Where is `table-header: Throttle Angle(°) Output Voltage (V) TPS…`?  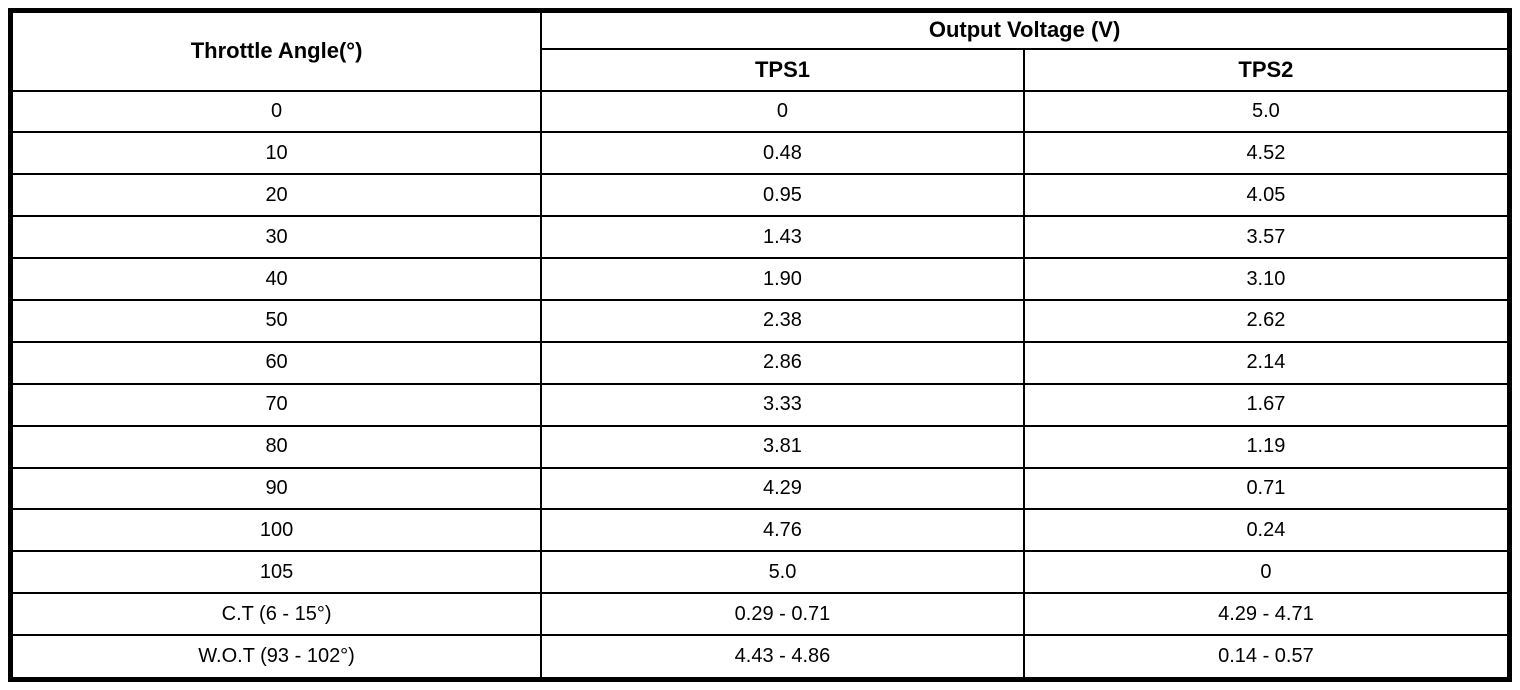 table-header: Throttle Angle(°) Output Voltage (V) TPS… is located at coordinates (760, 50).